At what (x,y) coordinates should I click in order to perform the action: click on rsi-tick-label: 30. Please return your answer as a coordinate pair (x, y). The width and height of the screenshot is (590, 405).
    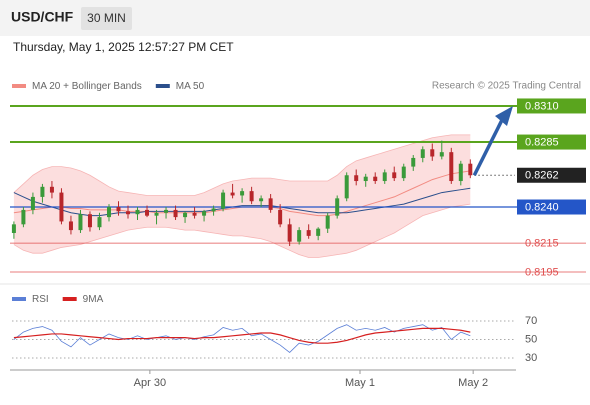
    Looking at the image, I should click on (531, 358).